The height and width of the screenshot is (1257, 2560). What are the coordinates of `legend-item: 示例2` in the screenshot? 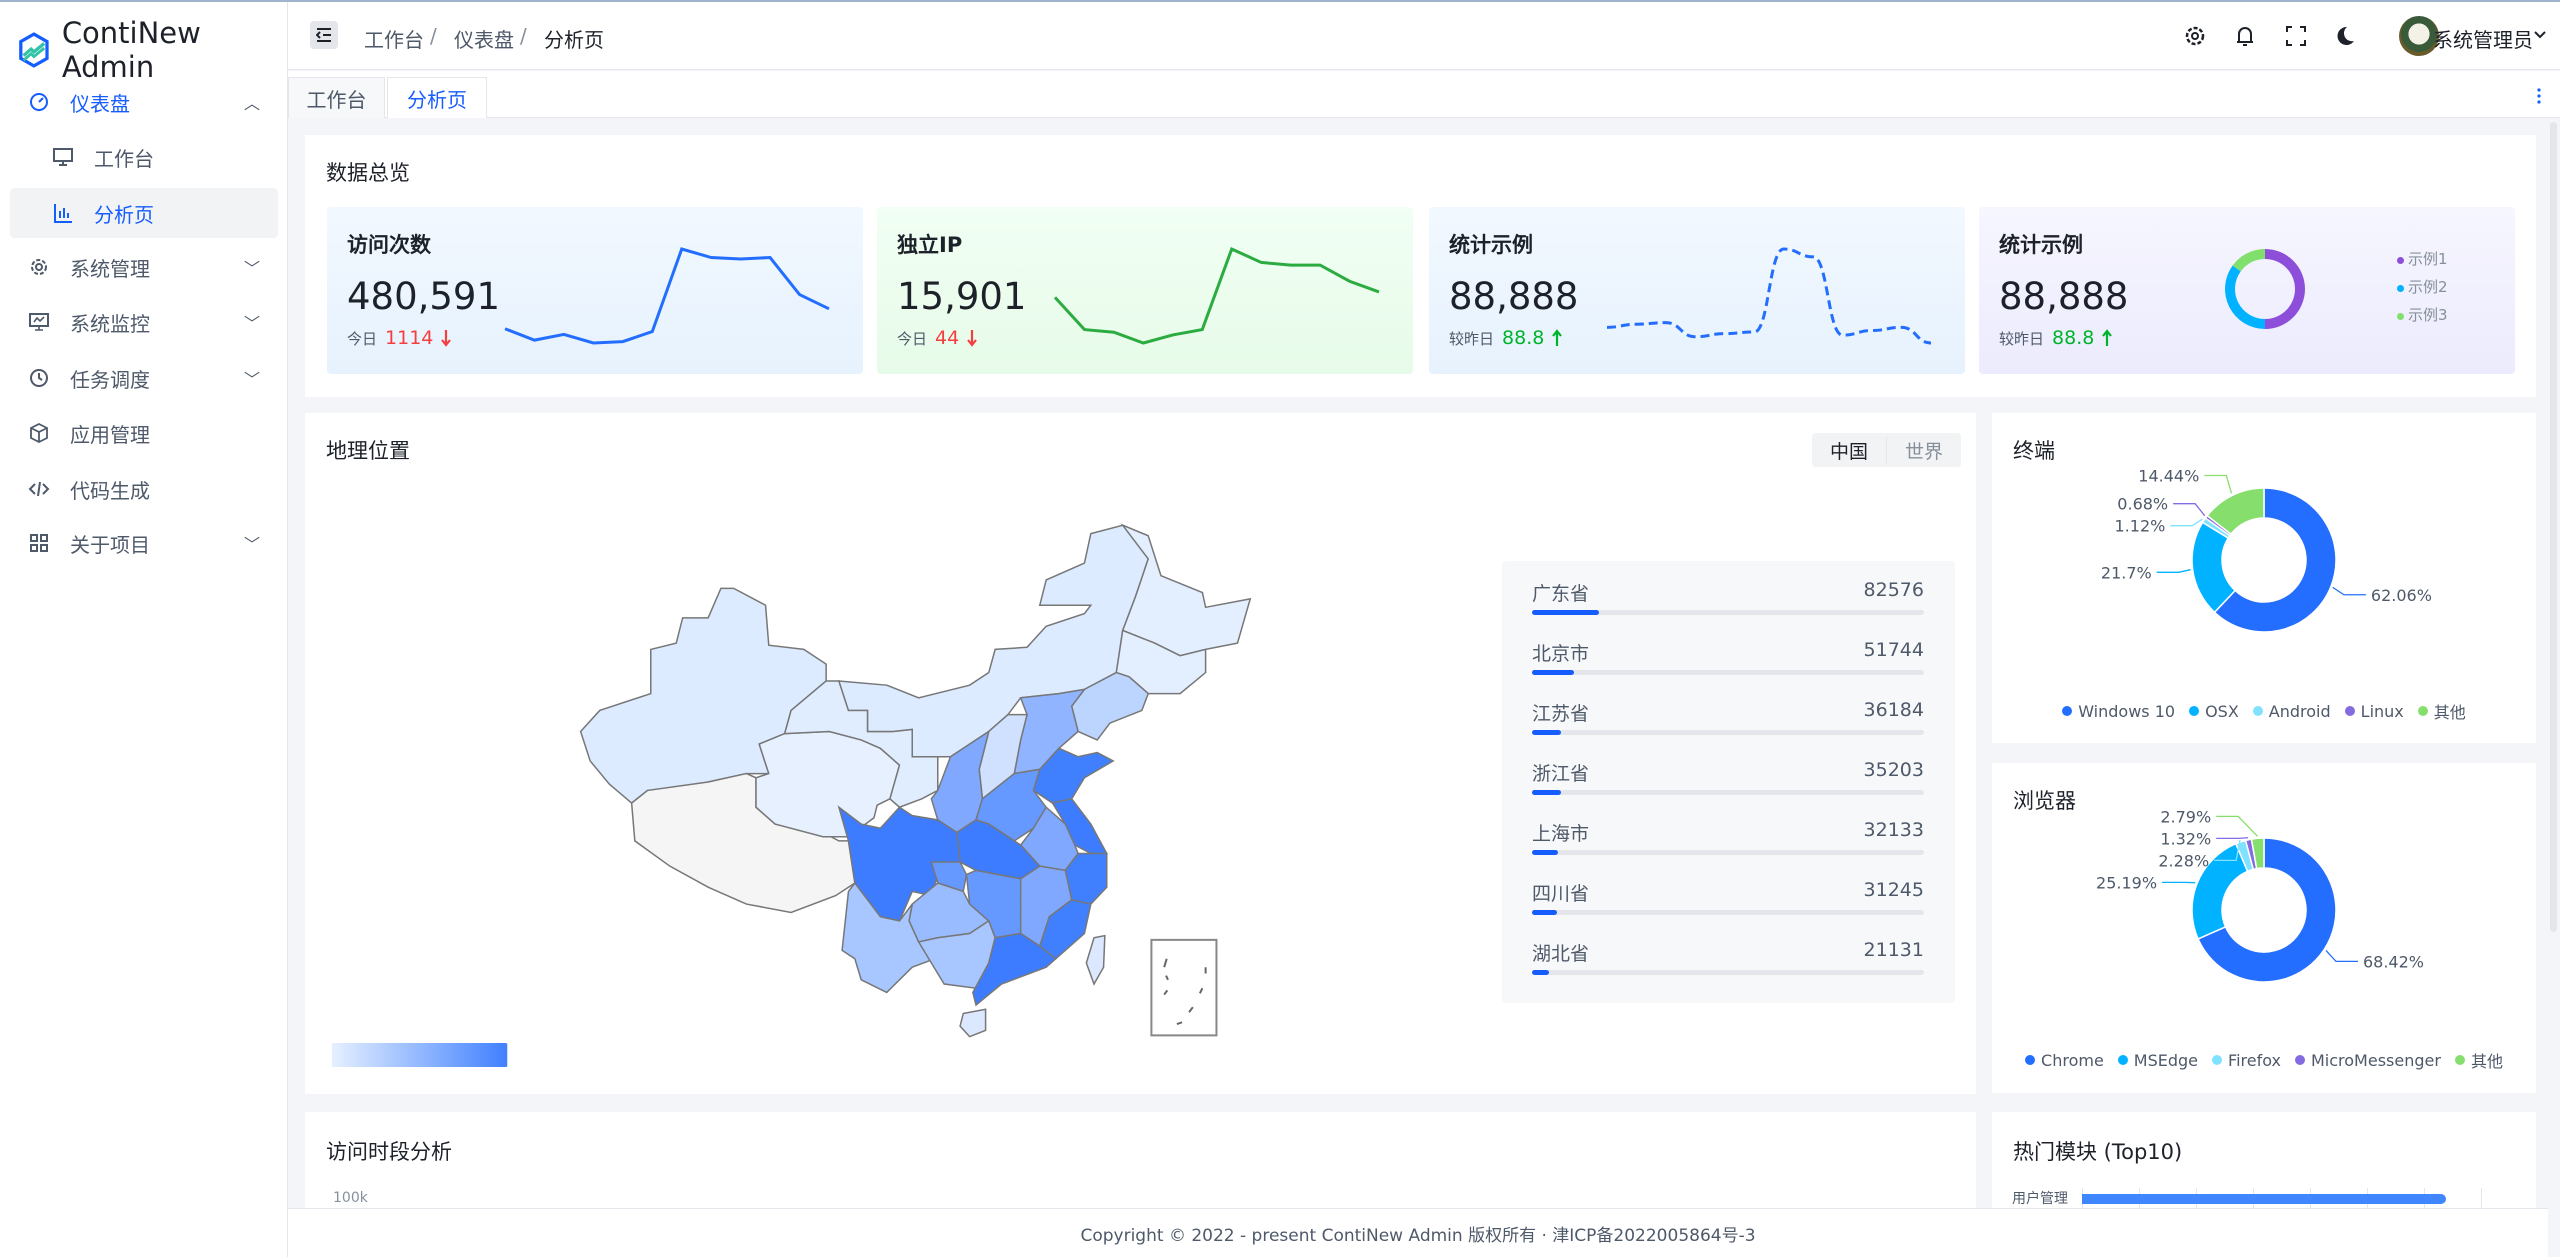 It's located at (2422, 287).